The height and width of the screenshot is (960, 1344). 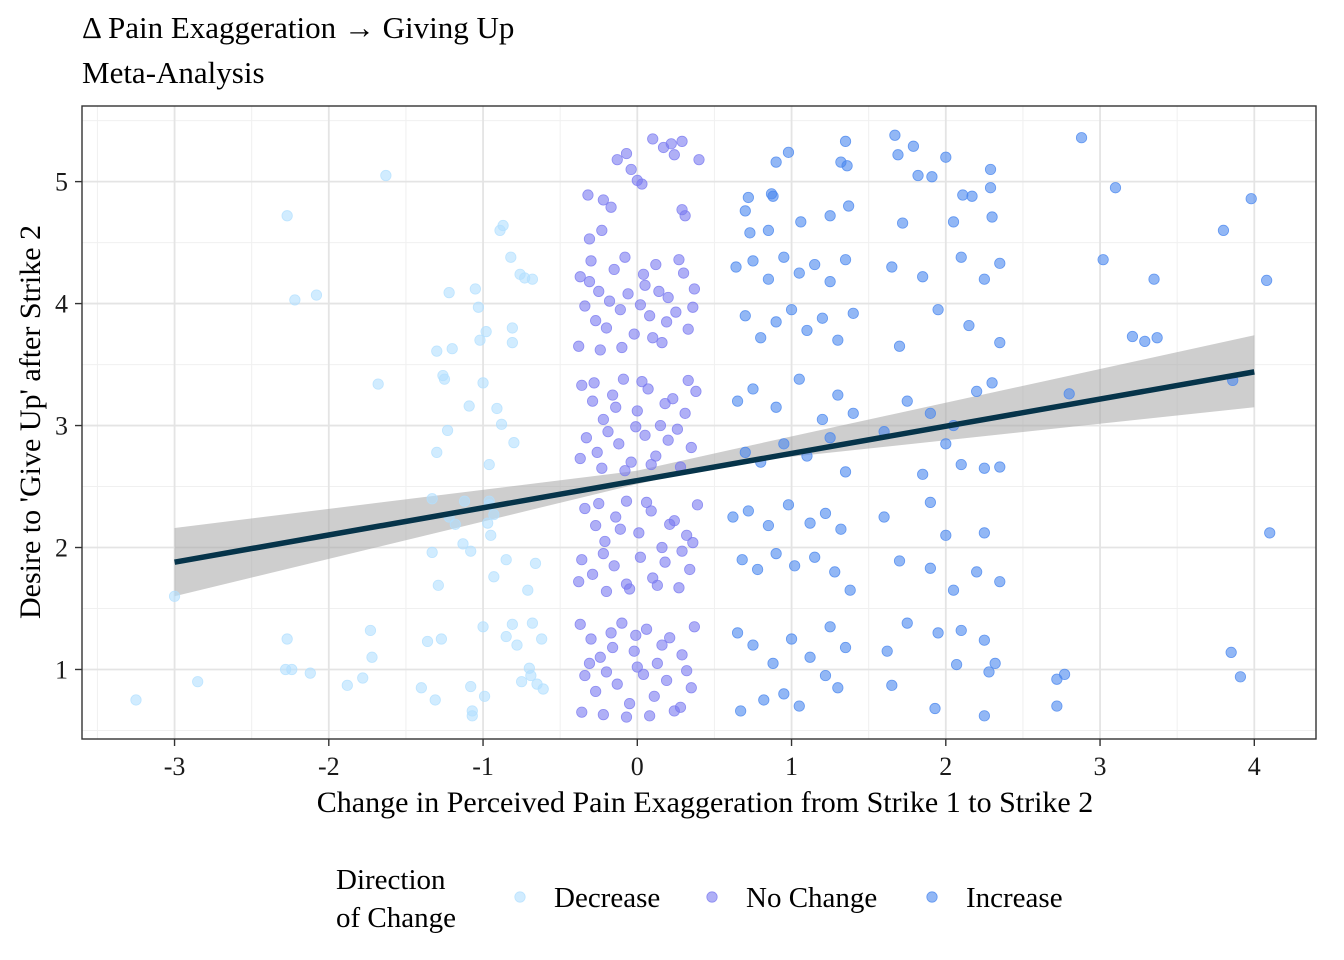 I want to click on x-tick-label: 1, so click(x=791, y=766).